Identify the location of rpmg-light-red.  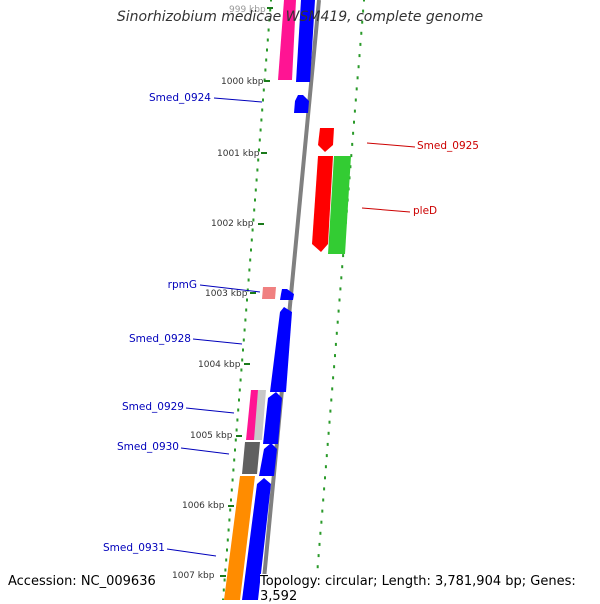
(269, 293).